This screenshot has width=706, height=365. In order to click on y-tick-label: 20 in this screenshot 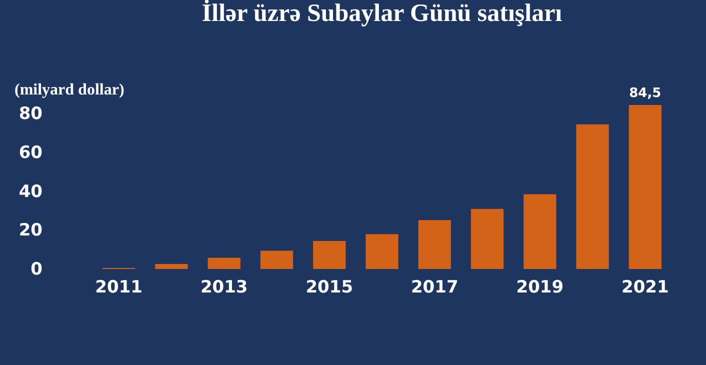, I will do `click(30, 230)`.